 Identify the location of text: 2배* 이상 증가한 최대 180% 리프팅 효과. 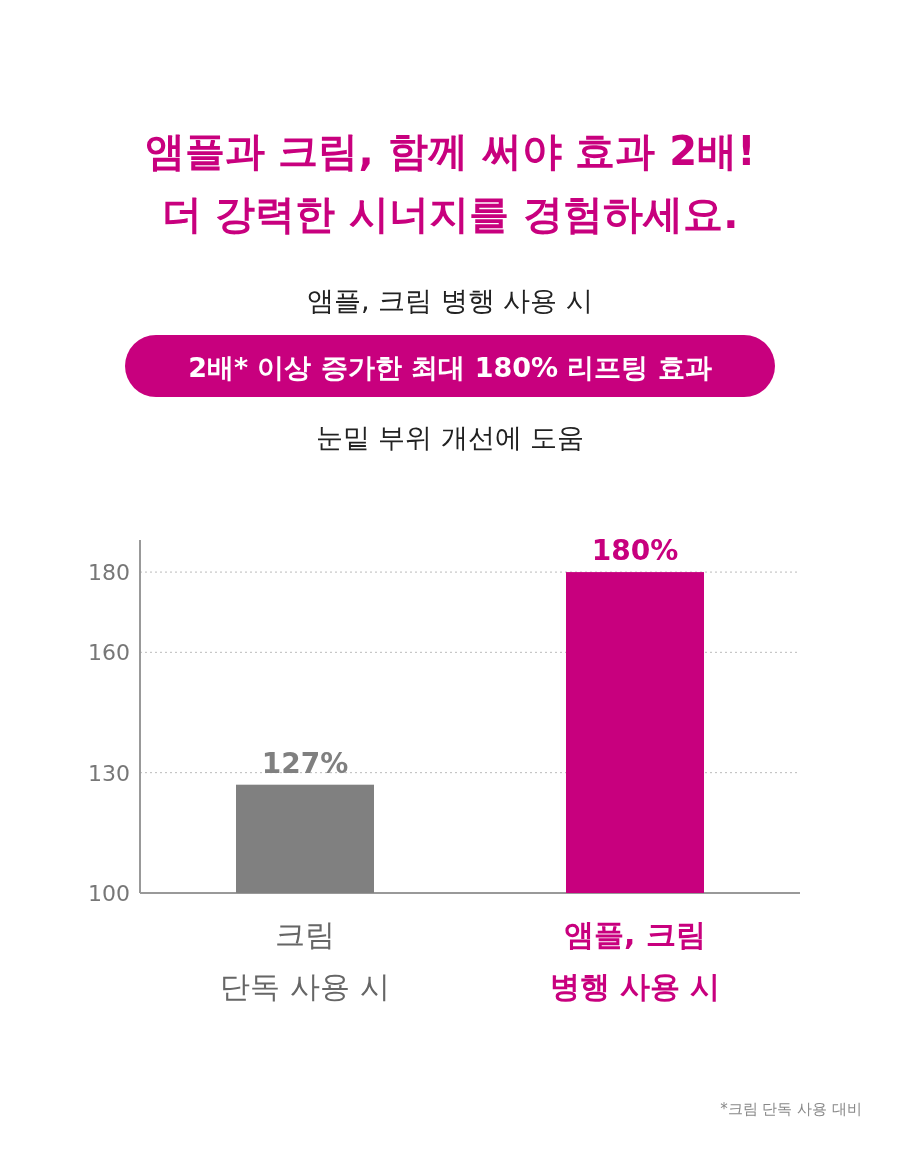
(450, 367).